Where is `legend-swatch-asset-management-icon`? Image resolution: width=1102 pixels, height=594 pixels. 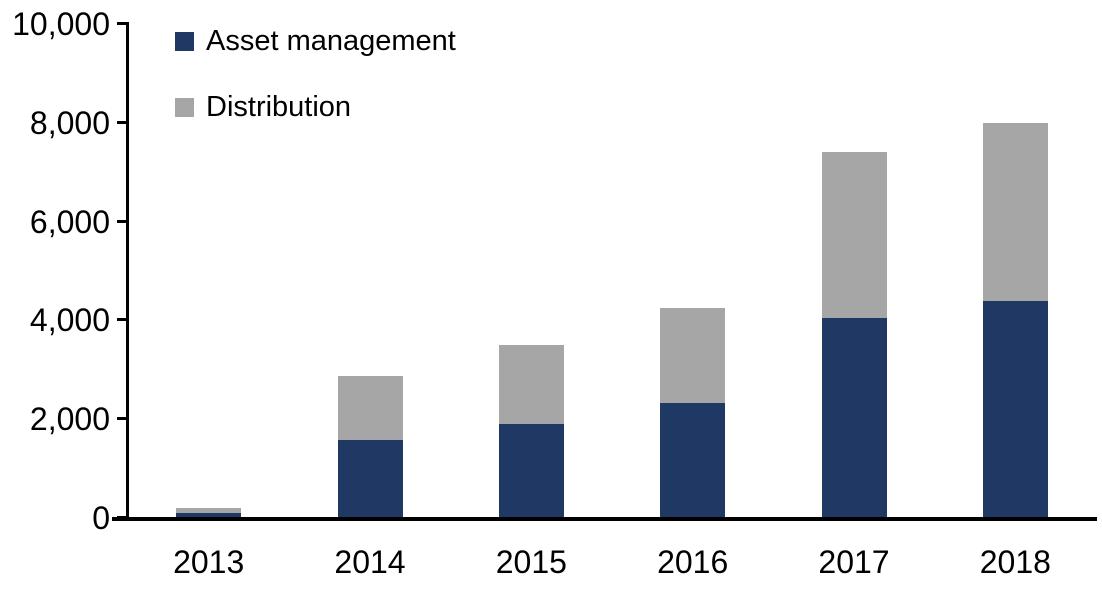 legend-swatch-asset-management-icon is located at coordinates (184, 41).